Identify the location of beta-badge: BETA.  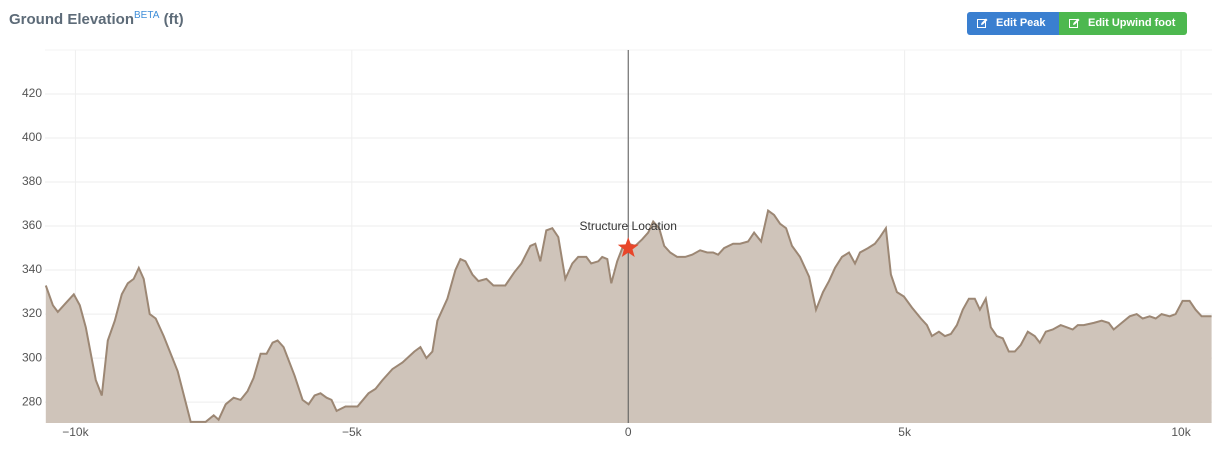
(147, 15).